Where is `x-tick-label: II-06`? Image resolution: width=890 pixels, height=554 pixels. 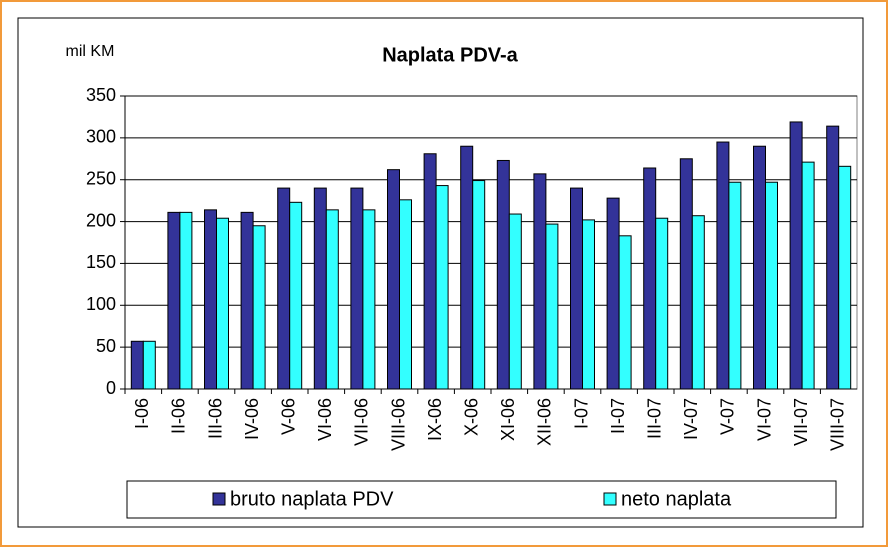 x-tick-label: II-06 is located at coordinates (179, 416).